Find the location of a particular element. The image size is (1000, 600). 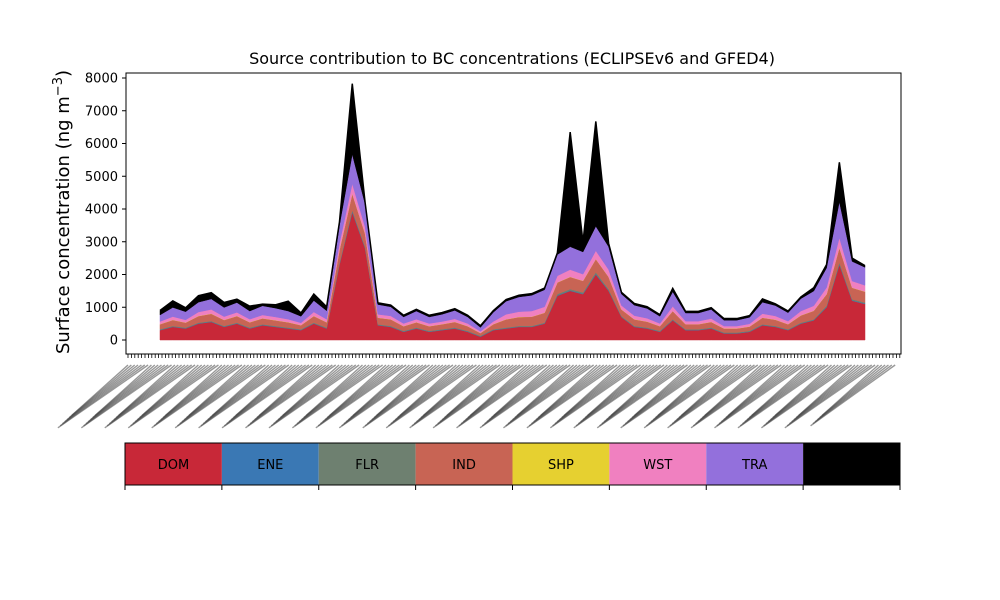

legend-label-dom: DOM is located at coordinates (173, 465).